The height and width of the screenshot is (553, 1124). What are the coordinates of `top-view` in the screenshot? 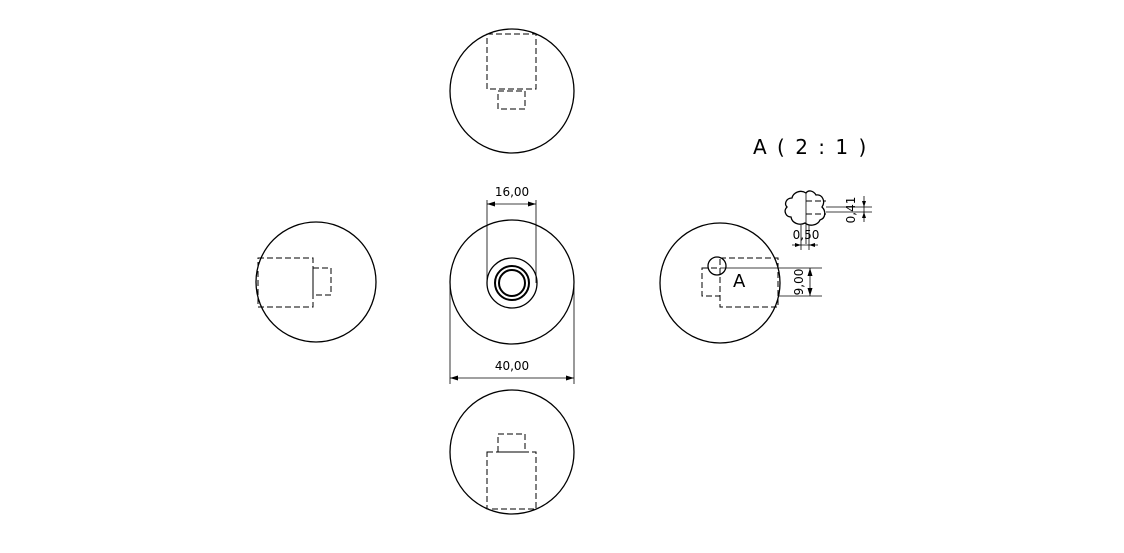 It's located at (512, 91).